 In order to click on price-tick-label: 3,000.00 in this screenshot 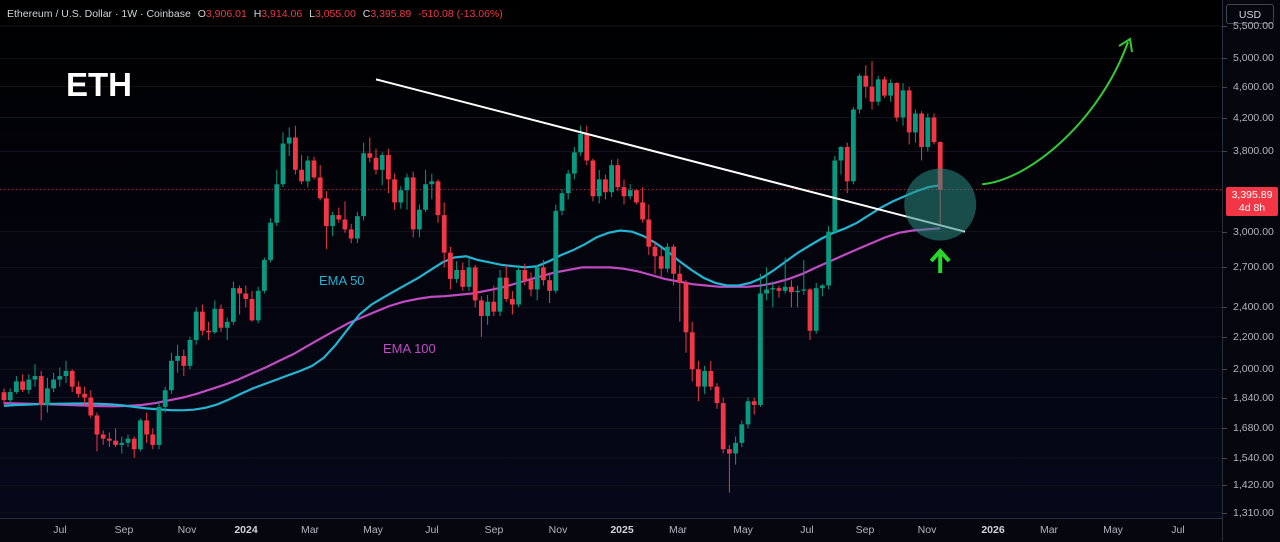, I will do `click(1253, 231)`.